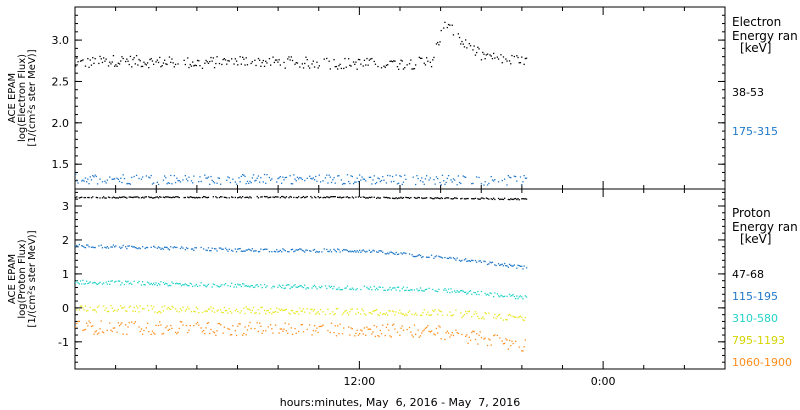 The image size is (800, 410). Describe the element at coordinates (755, 48) in the screenshot. I see `legend-unit: [keV]` at that location.